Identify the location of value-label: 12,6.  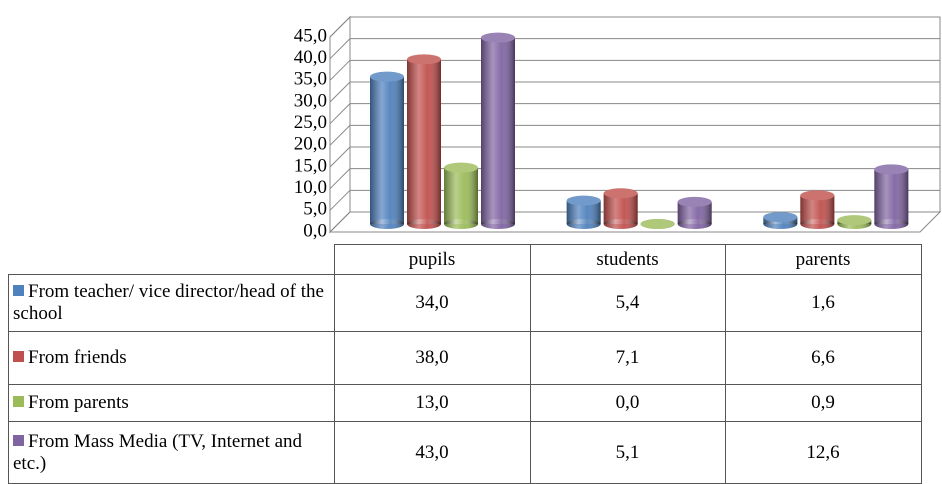
(823, 452).